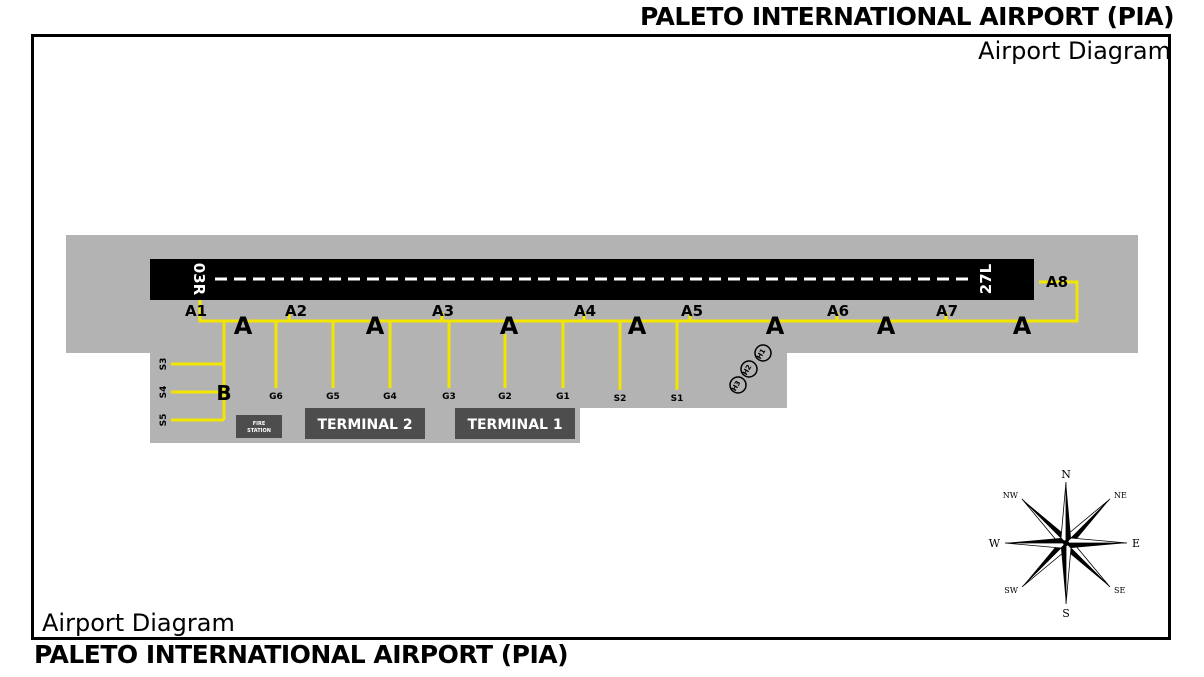 The image size is (1204, 677). Describe the element at coordinates (296, 311) in the screenshot. I see `connector-label-a2: A2` at that location.